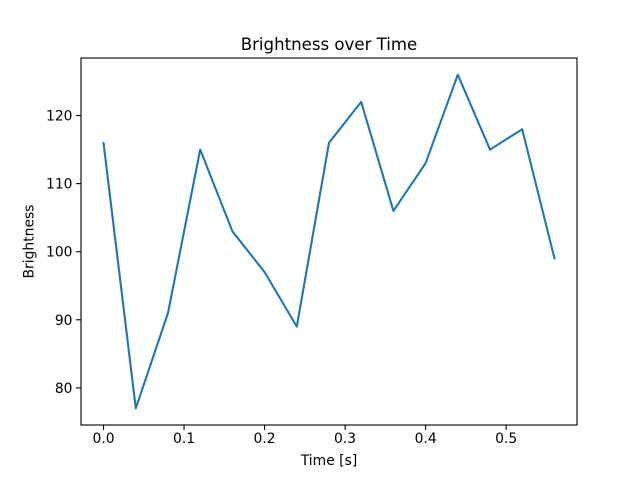  Describe the element at coordinates (184, 439) in the screenshot. I see `x-tick-label: 0.1` at that location.